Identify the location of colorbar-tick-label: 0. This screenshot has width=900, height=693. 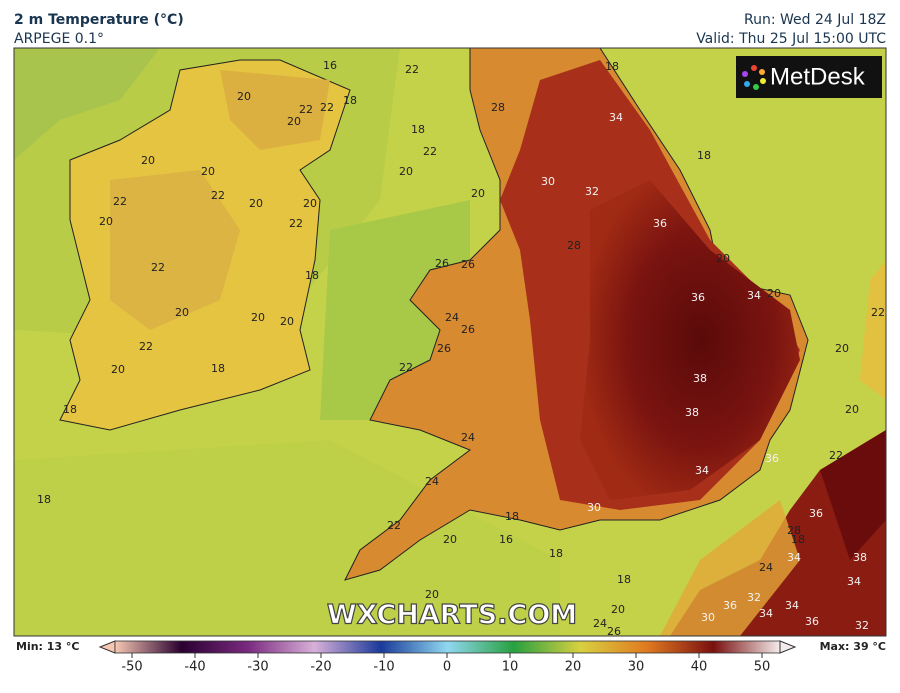
(447, 667).